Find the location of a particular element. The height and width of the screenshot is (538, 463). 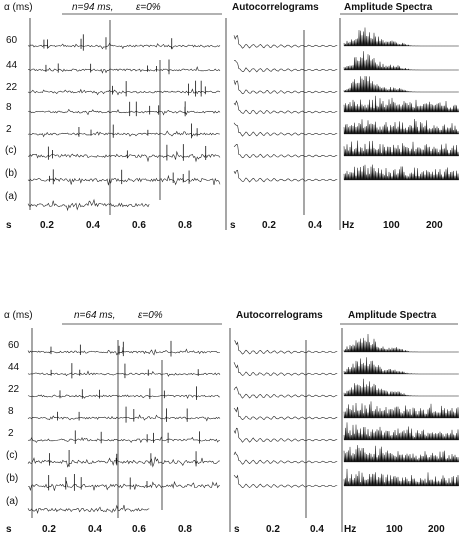

wavelet-length-label: n=94 ms, is located at coordinates (93, 7).